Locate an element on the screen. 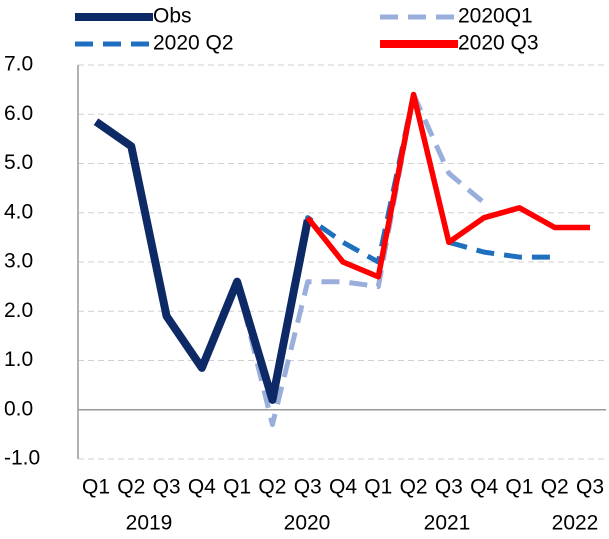  legend-label: 2020Q1 is located at coordinates (495, 16).